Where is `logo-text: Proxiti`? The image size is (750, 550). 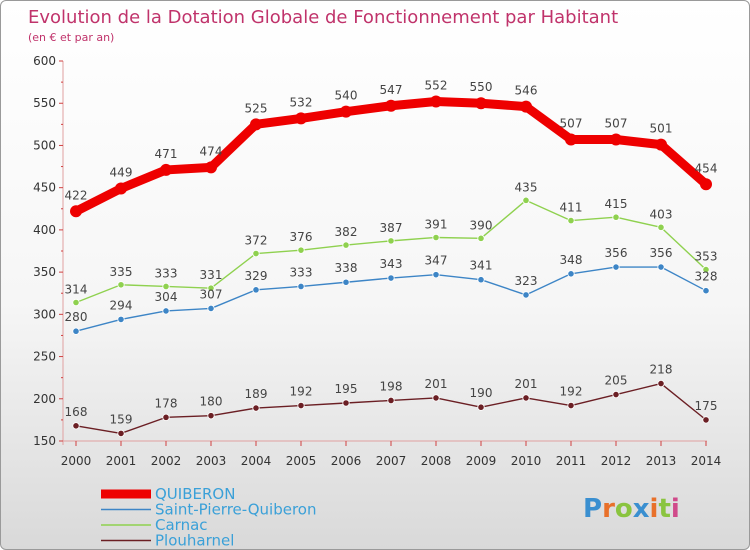 logo-text: Proxiti is located at coordinates (631, 509).